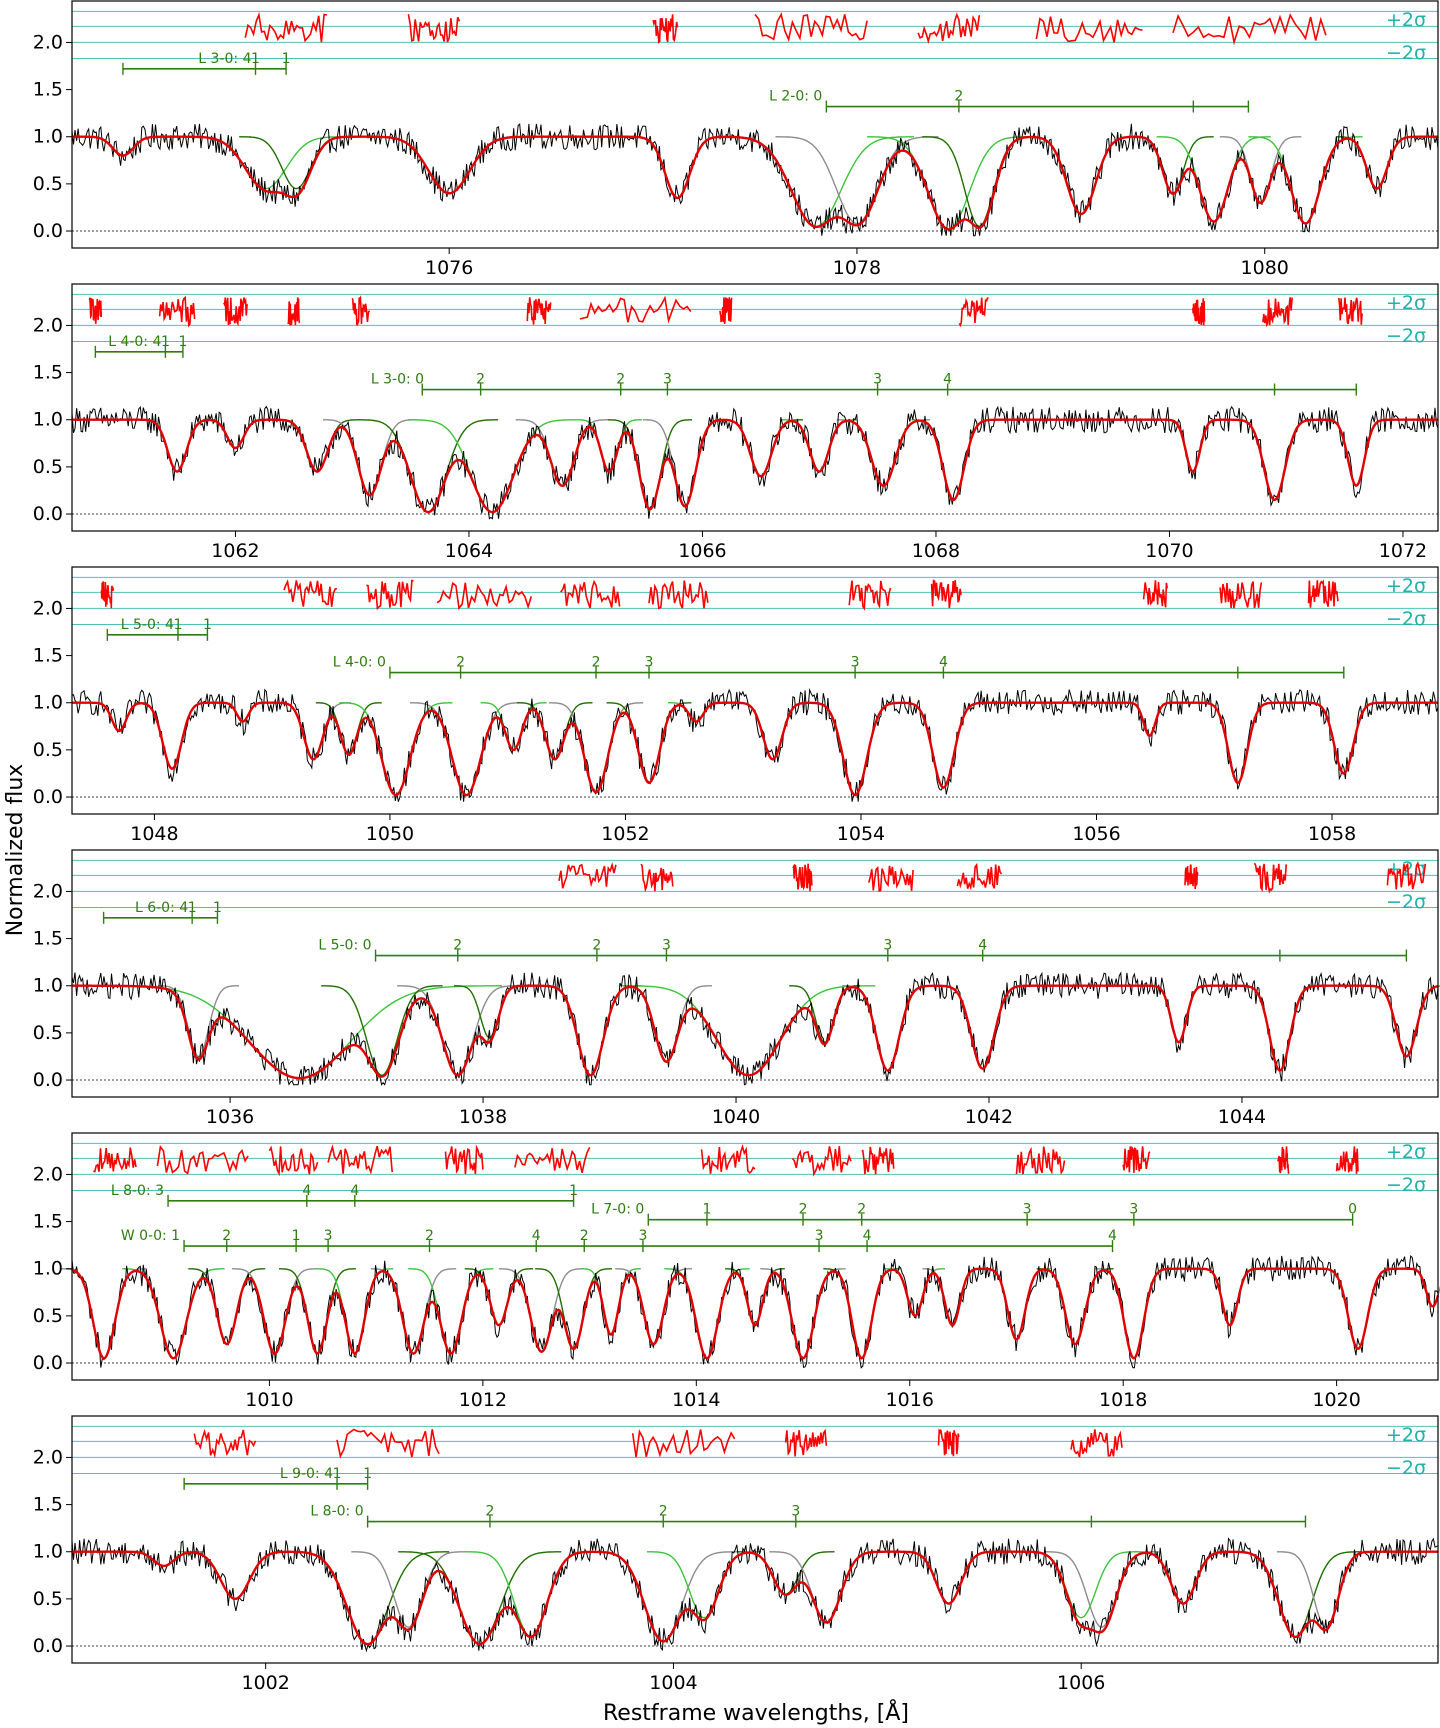 This screenshot has width=1440, height=1728. Describe the element at coordinates (861, 834) in the screenshot. I see `x-tick-label: 1054` at that location.